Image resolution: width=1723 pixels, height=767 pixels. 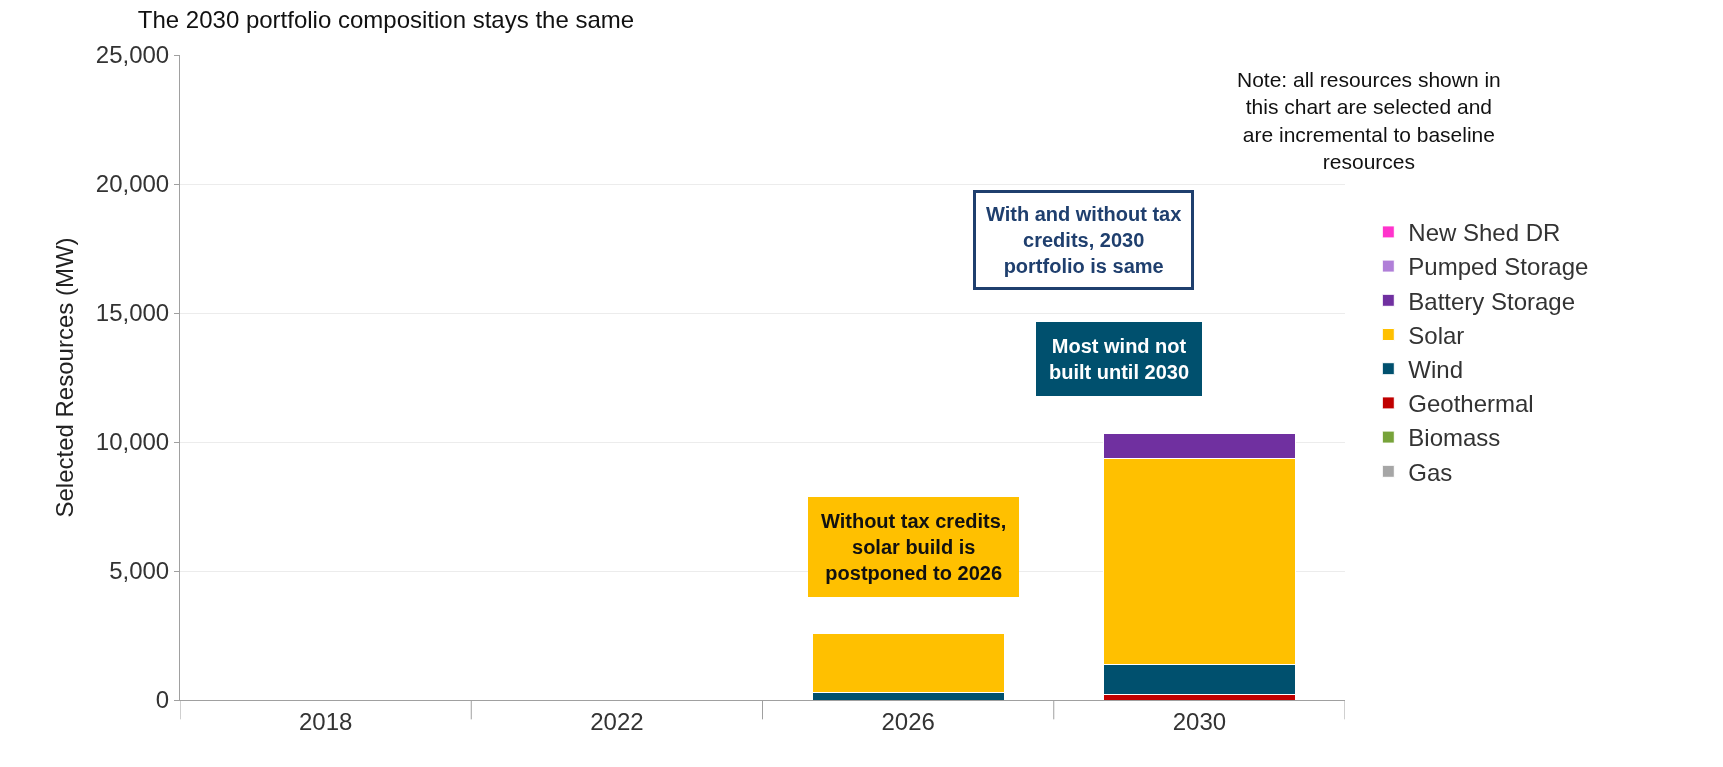 What do you see at coordinates (132, 184) in the screenshot?
I see `y-tick-label: 20,000` at bounding box center [132, 184].